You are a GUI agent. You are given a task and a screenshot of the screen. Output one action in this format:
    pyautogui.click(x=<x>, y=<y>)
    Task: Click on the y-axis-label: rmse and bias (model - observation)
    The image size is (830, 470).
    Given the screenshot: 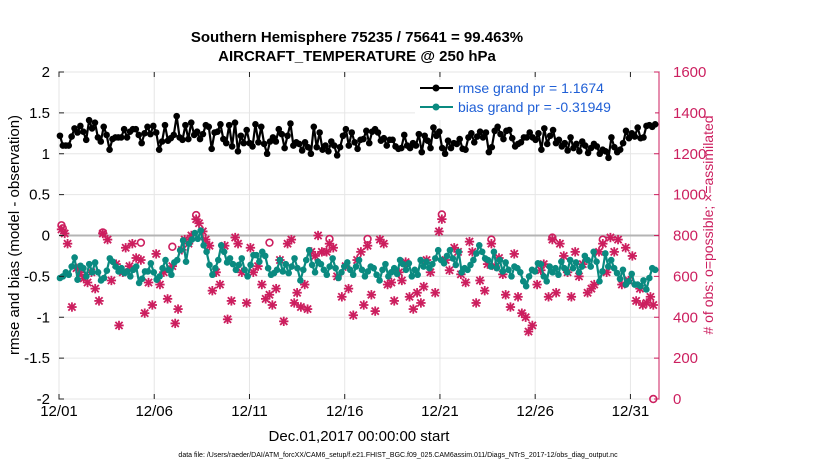 What is the action you would take?
    pyautogui.click(x=14, y=235)
    